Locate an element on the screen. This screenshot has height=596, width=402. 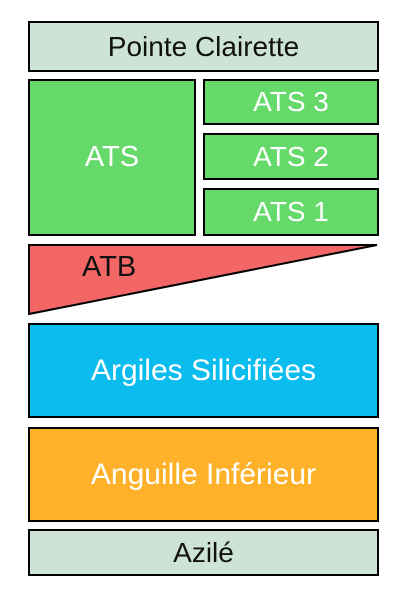
layer-azile-label: Azilé is located at coordinates (203, 552).